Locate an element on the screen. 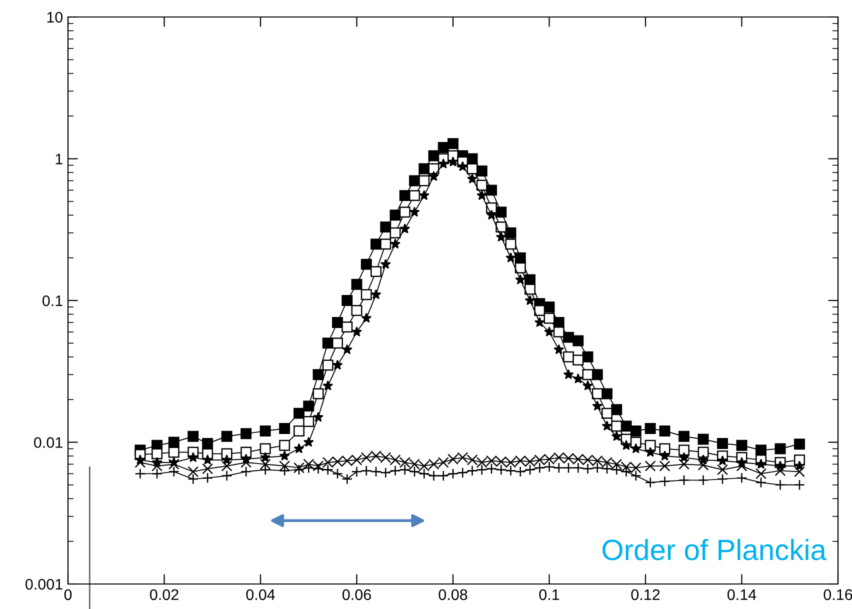 This screenshot has height=609, width=852. x-tick-label: 0.08 is located at coordinates (453, 594).